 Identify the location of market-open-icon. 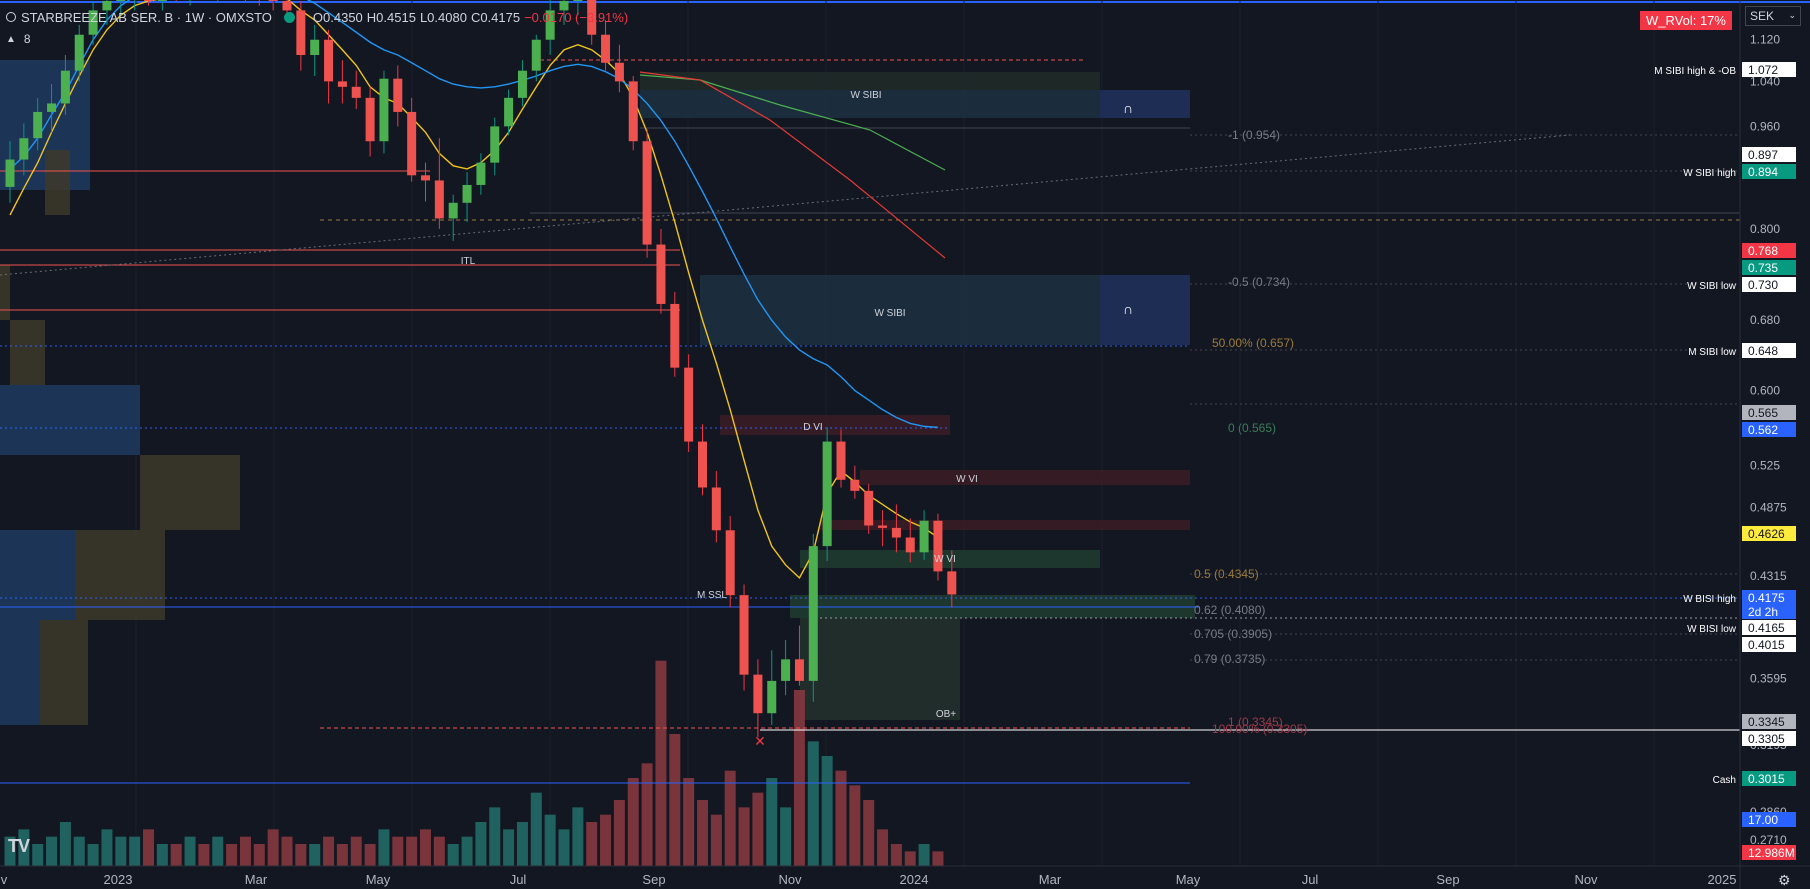
(289, 17).